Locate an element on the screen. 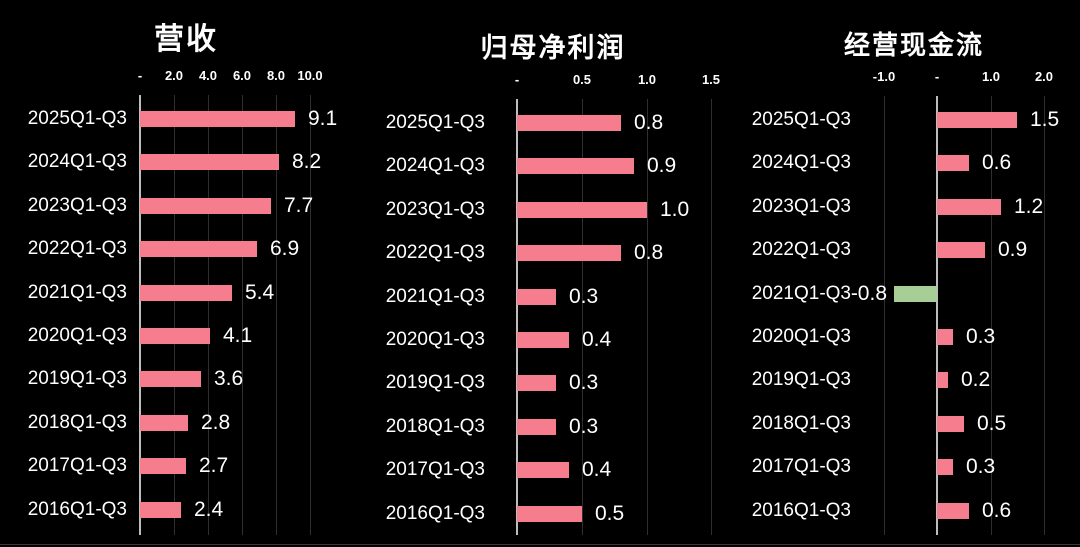 The width and height of the screenshot is (1080, 547). value-label: -0.8 is located at coordinates (868, 293).